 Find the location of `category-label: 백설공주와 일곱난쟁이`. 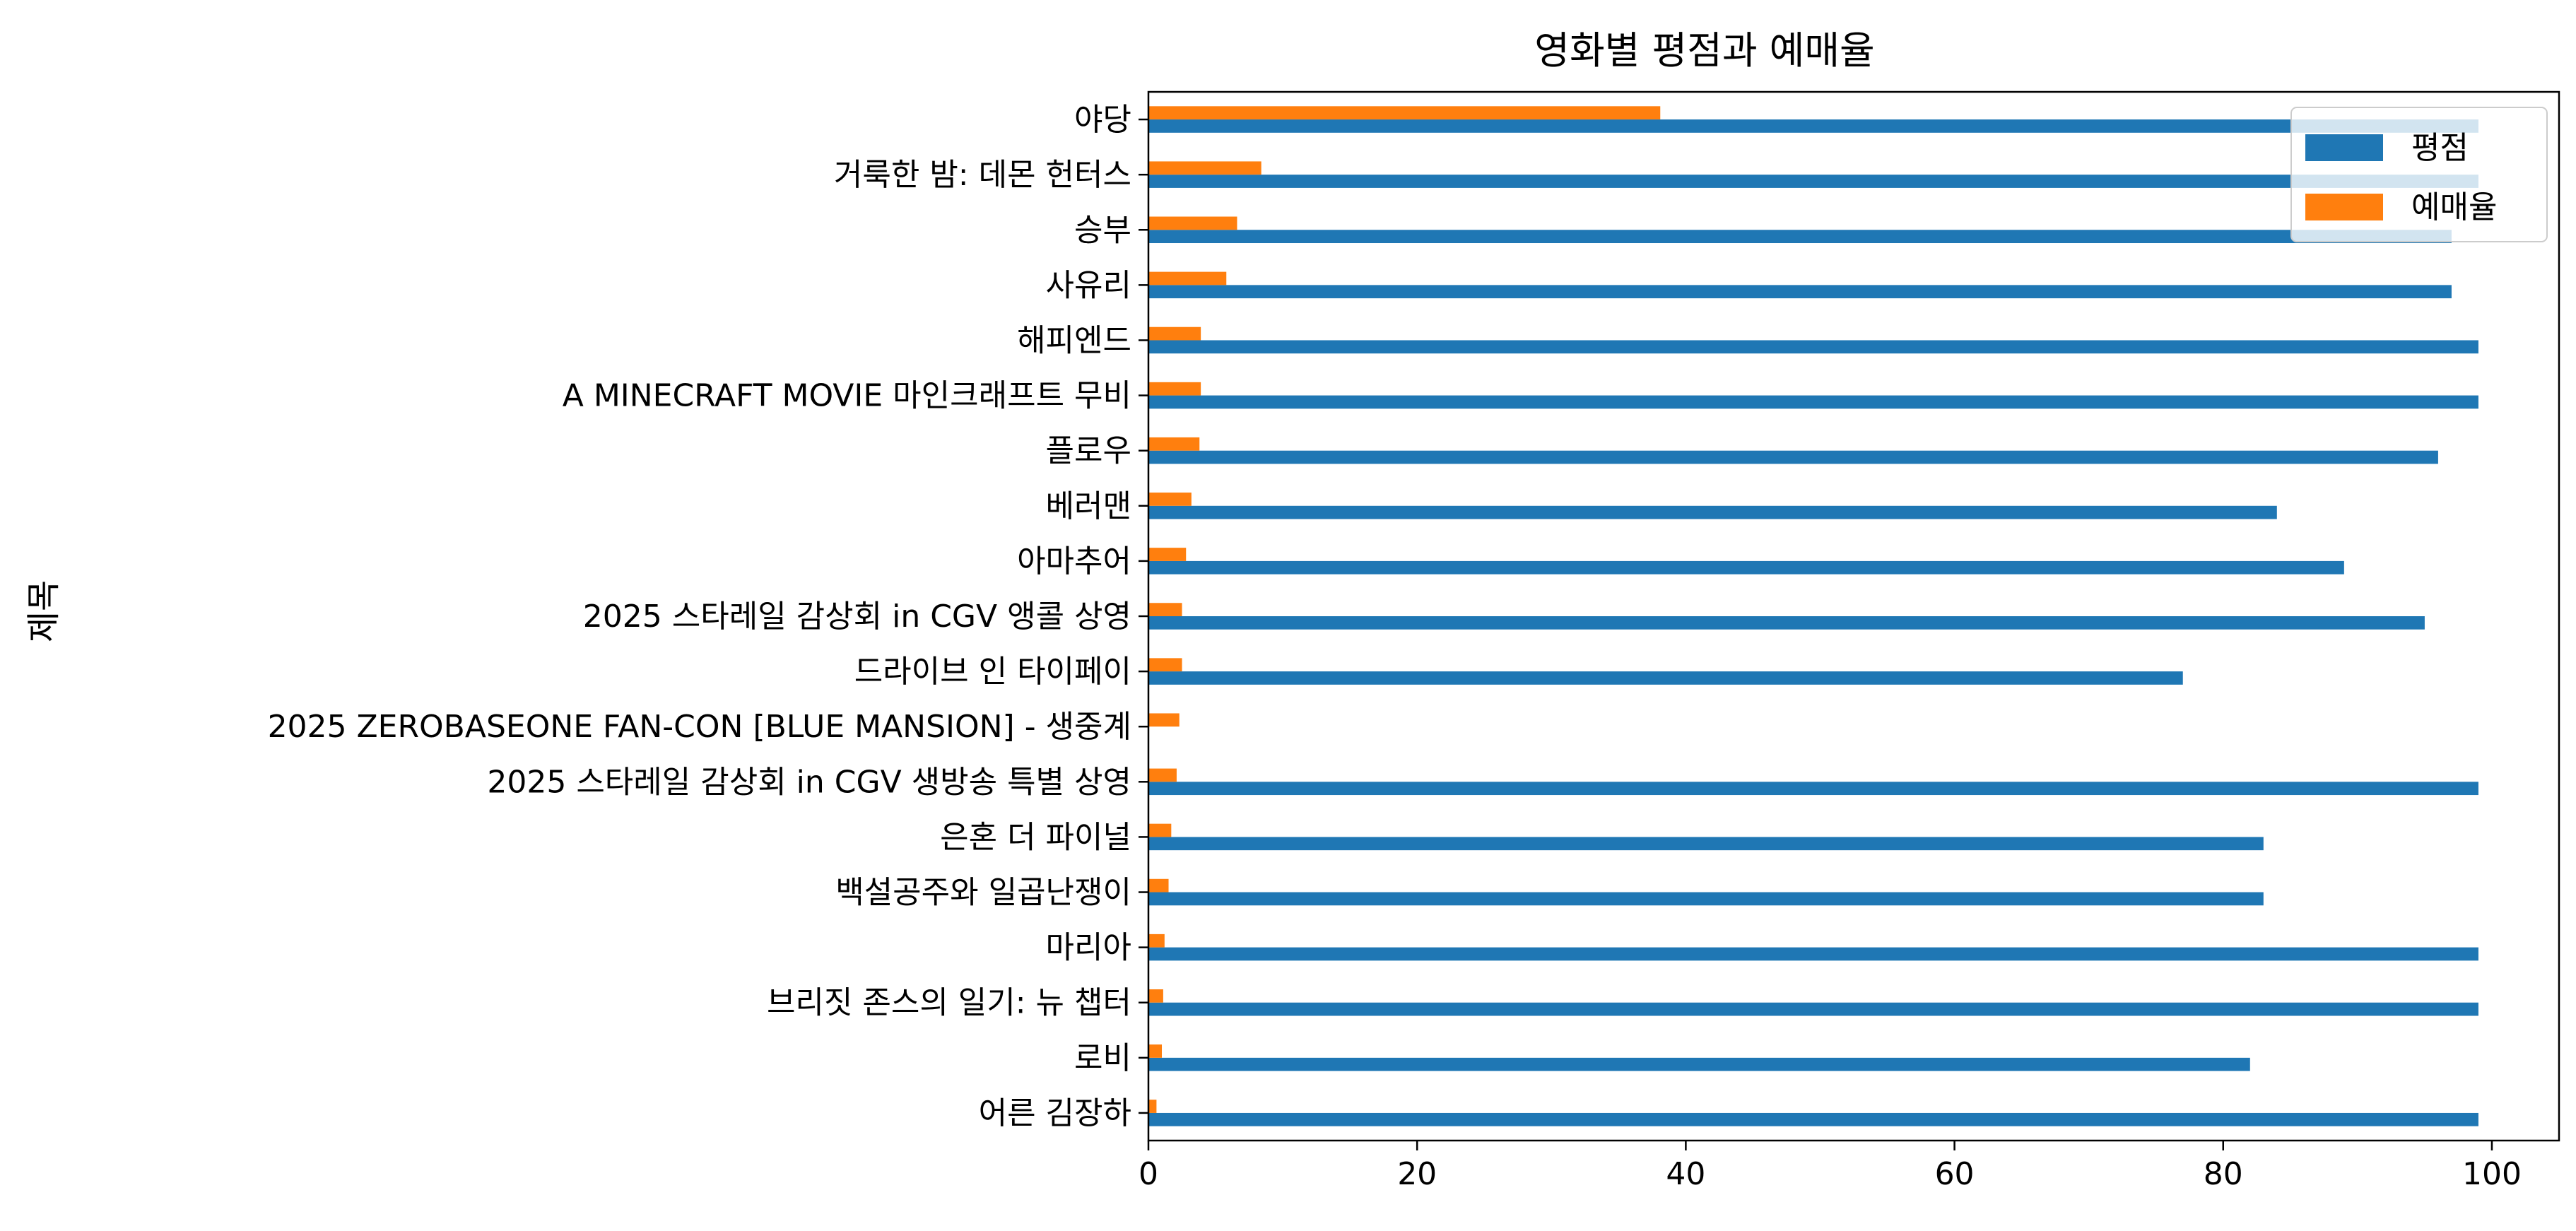

category-label: 백설공주와 일곱난쟁이 is located at coordinates (983, 893).